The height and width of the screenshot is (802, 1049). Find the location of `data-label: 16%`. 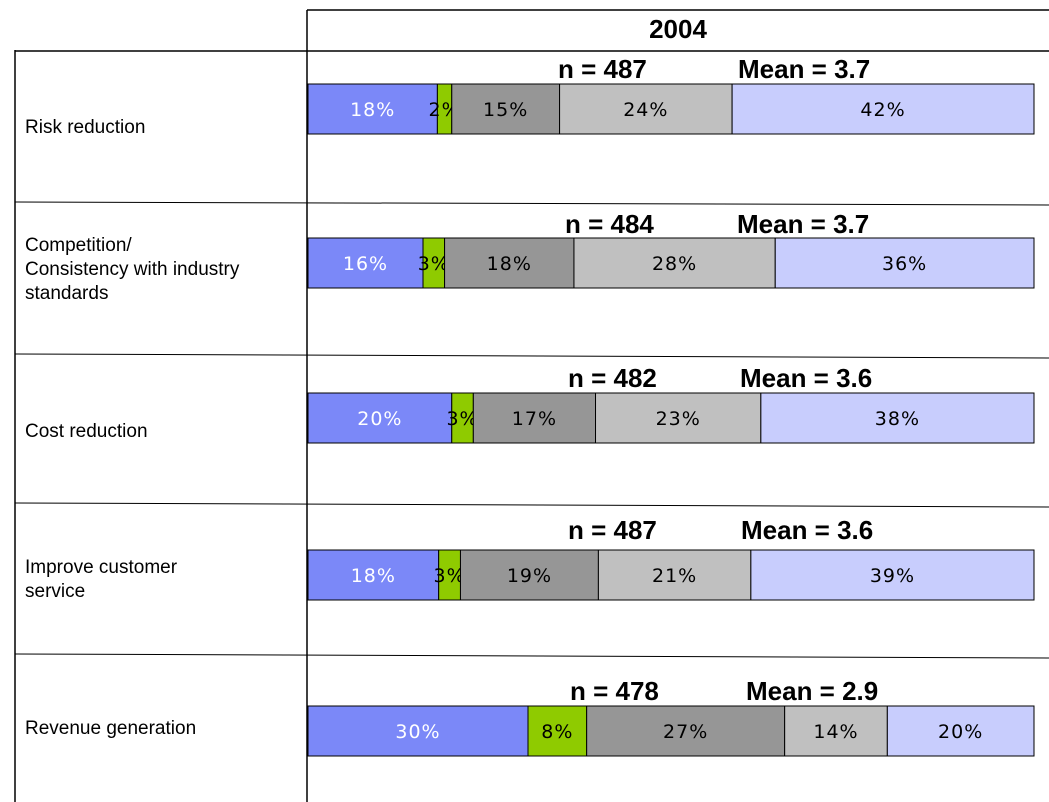

data-label: 16% is located at coordinates (365, 264).